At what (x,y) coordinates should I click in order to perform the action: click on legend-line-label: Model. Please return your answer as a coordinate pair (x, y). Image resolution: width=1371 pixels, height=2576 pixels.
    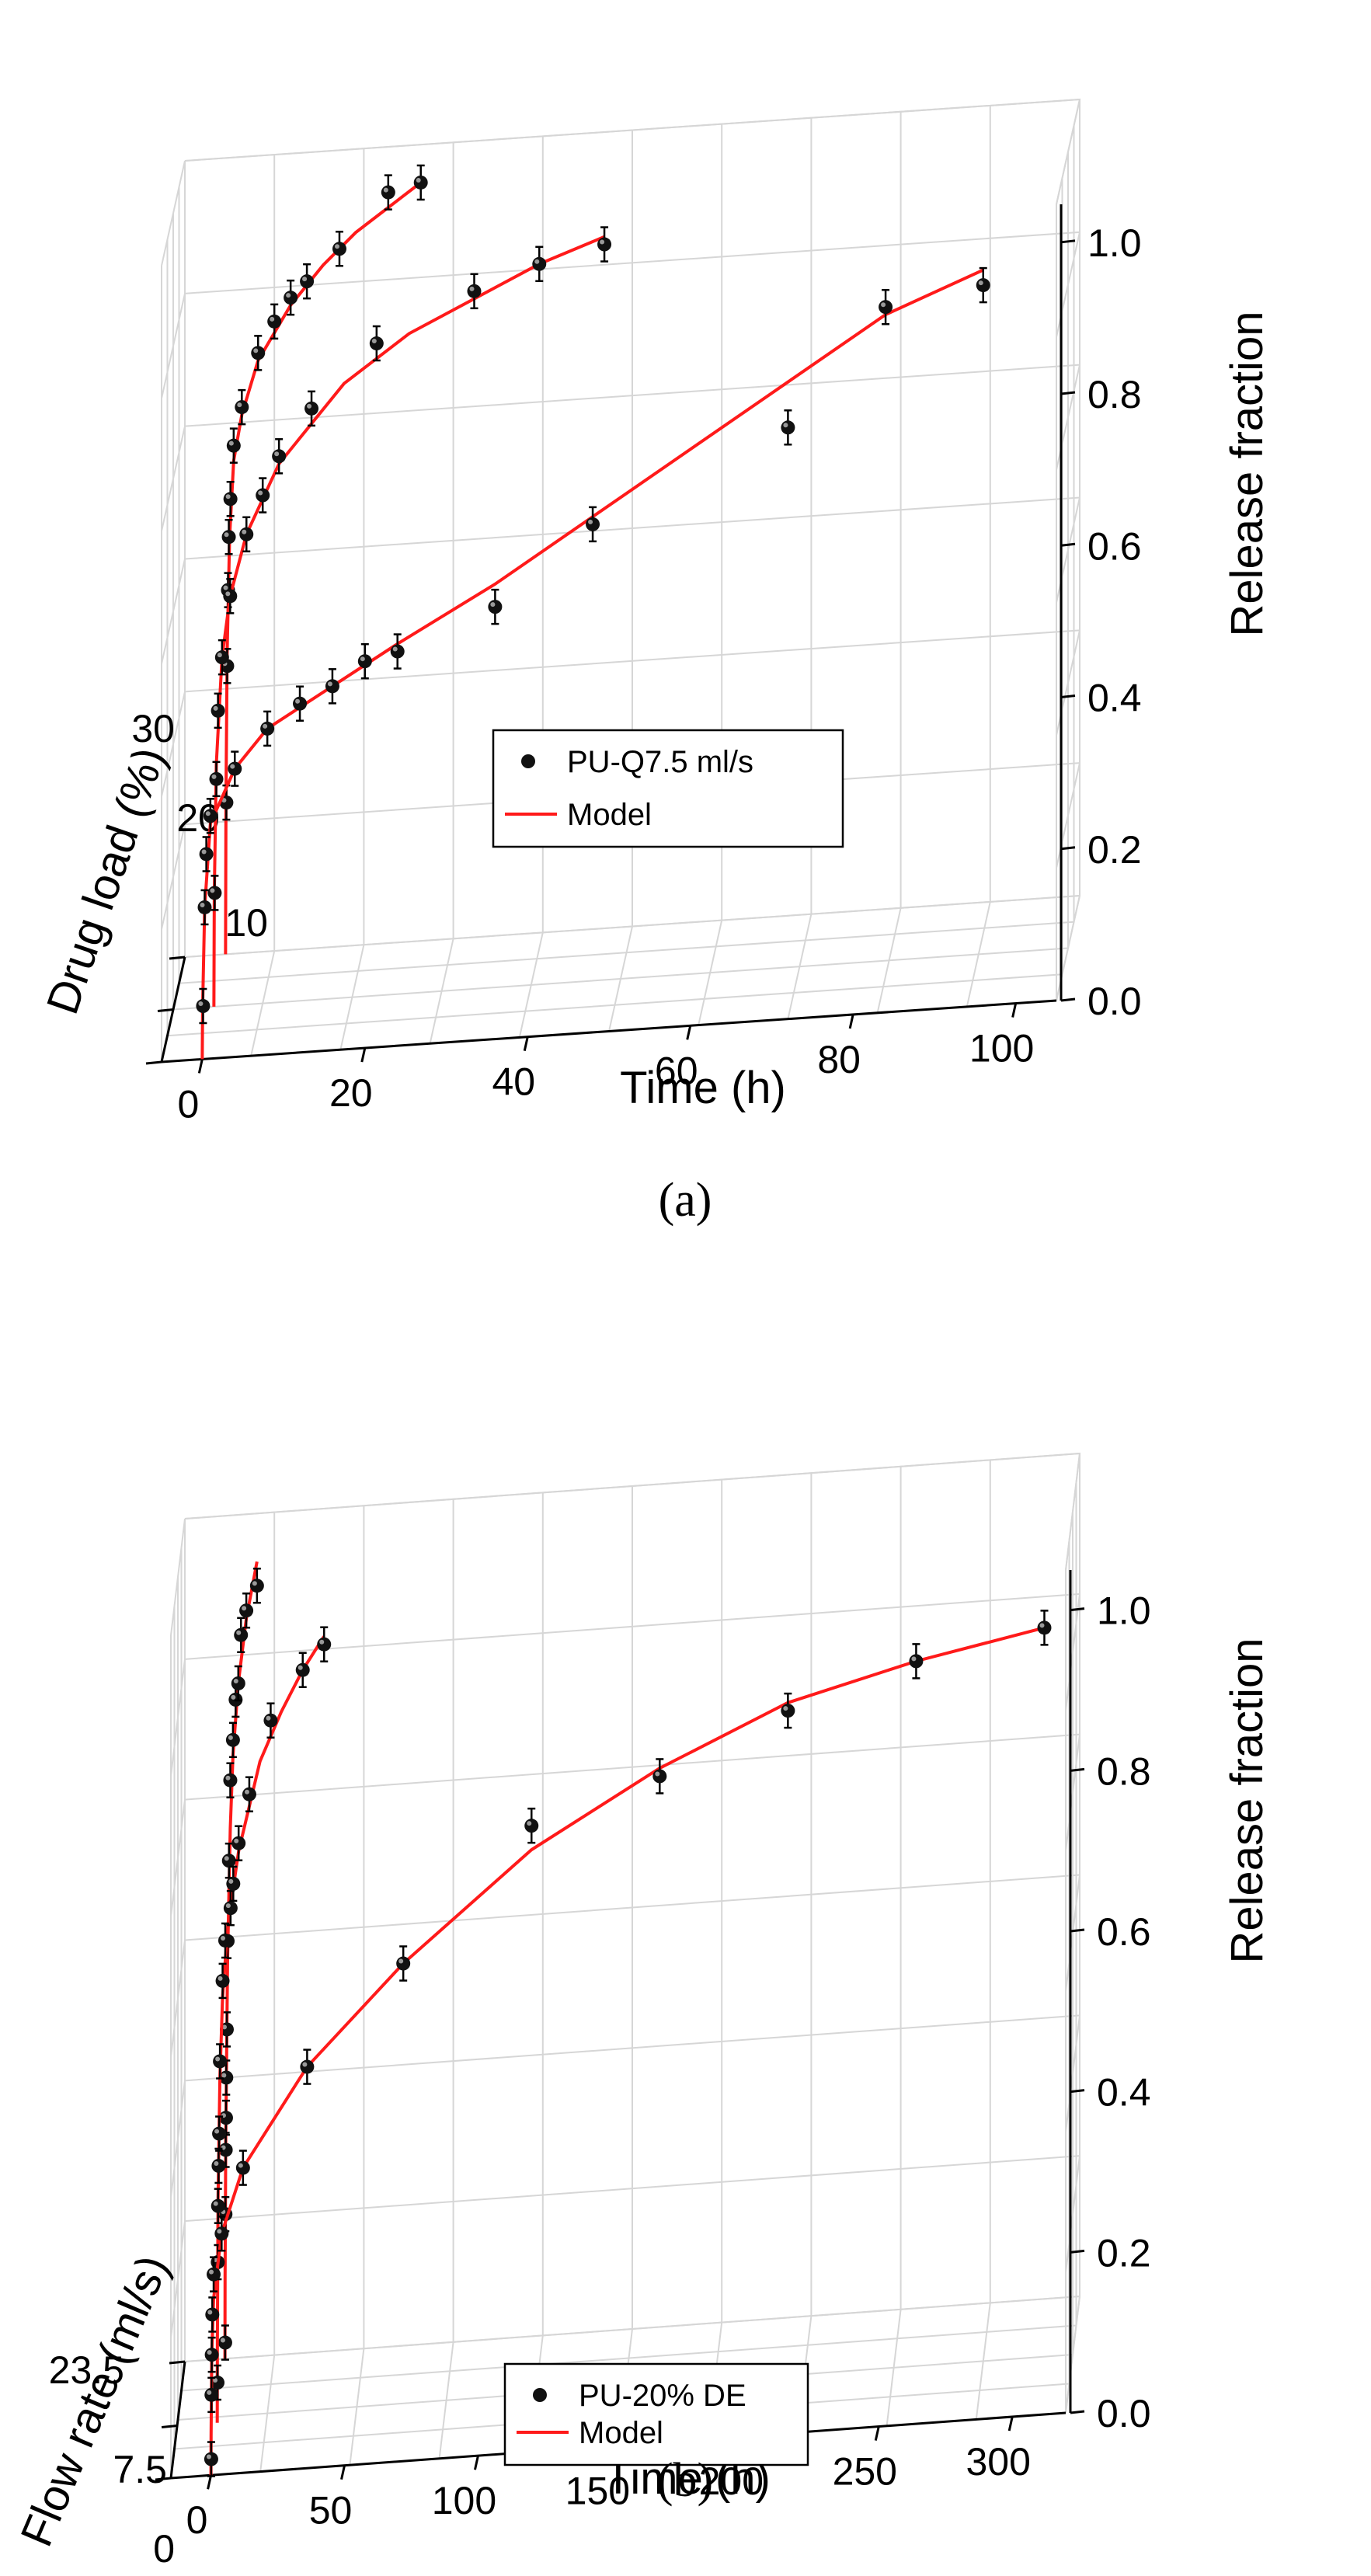
    Looking at the image, I should click on (609, 815).